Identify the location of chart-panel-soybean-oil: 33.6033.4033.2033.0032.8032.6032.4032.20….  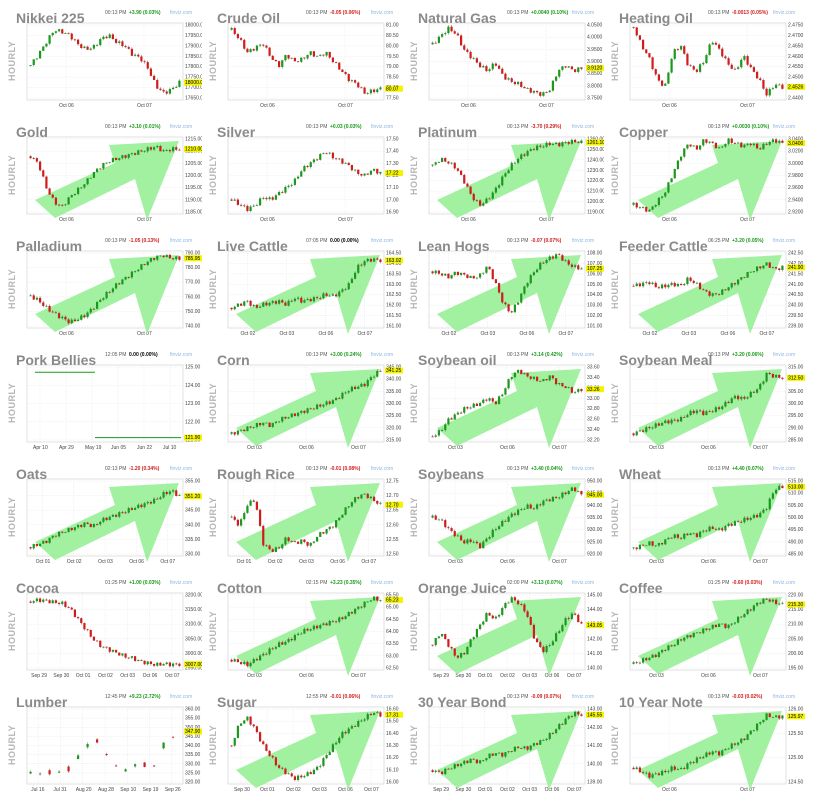
(505, 401).